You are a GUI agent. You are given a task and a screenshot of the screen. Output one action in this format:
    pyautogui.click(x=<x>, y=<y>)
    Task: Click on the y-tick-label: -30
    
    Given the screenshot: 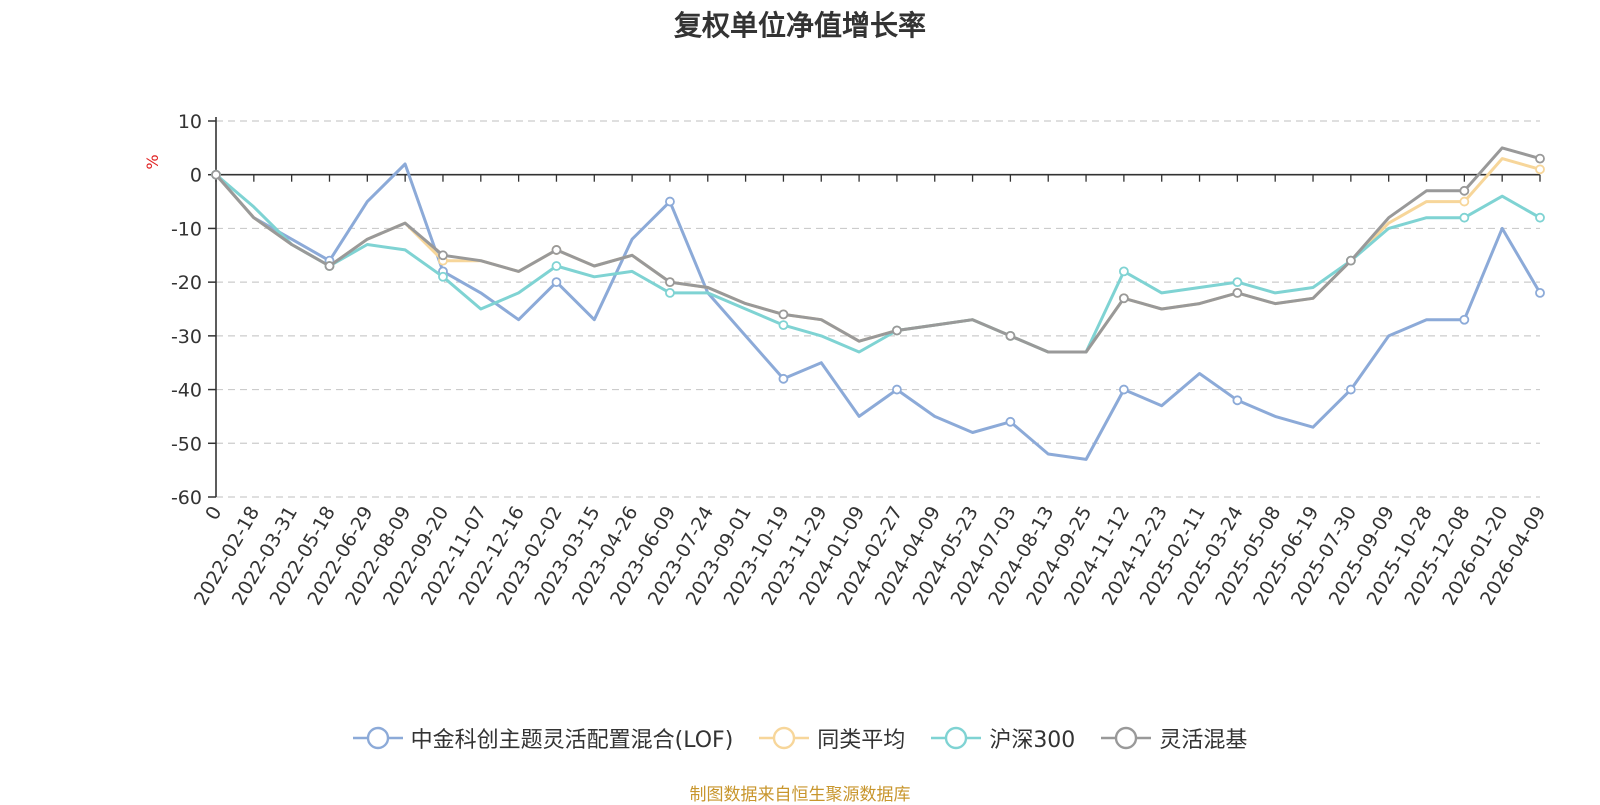 What is the action you would take?
    pyautogui.click(x=186, y=337)
    